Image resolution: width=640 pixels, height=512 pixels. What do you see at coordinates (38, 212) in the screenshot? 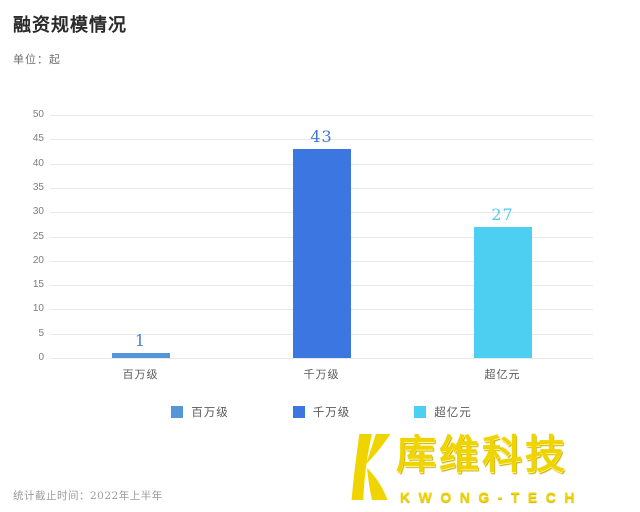
I see `y-tick-label: 30` at bounding box center [38, 212].